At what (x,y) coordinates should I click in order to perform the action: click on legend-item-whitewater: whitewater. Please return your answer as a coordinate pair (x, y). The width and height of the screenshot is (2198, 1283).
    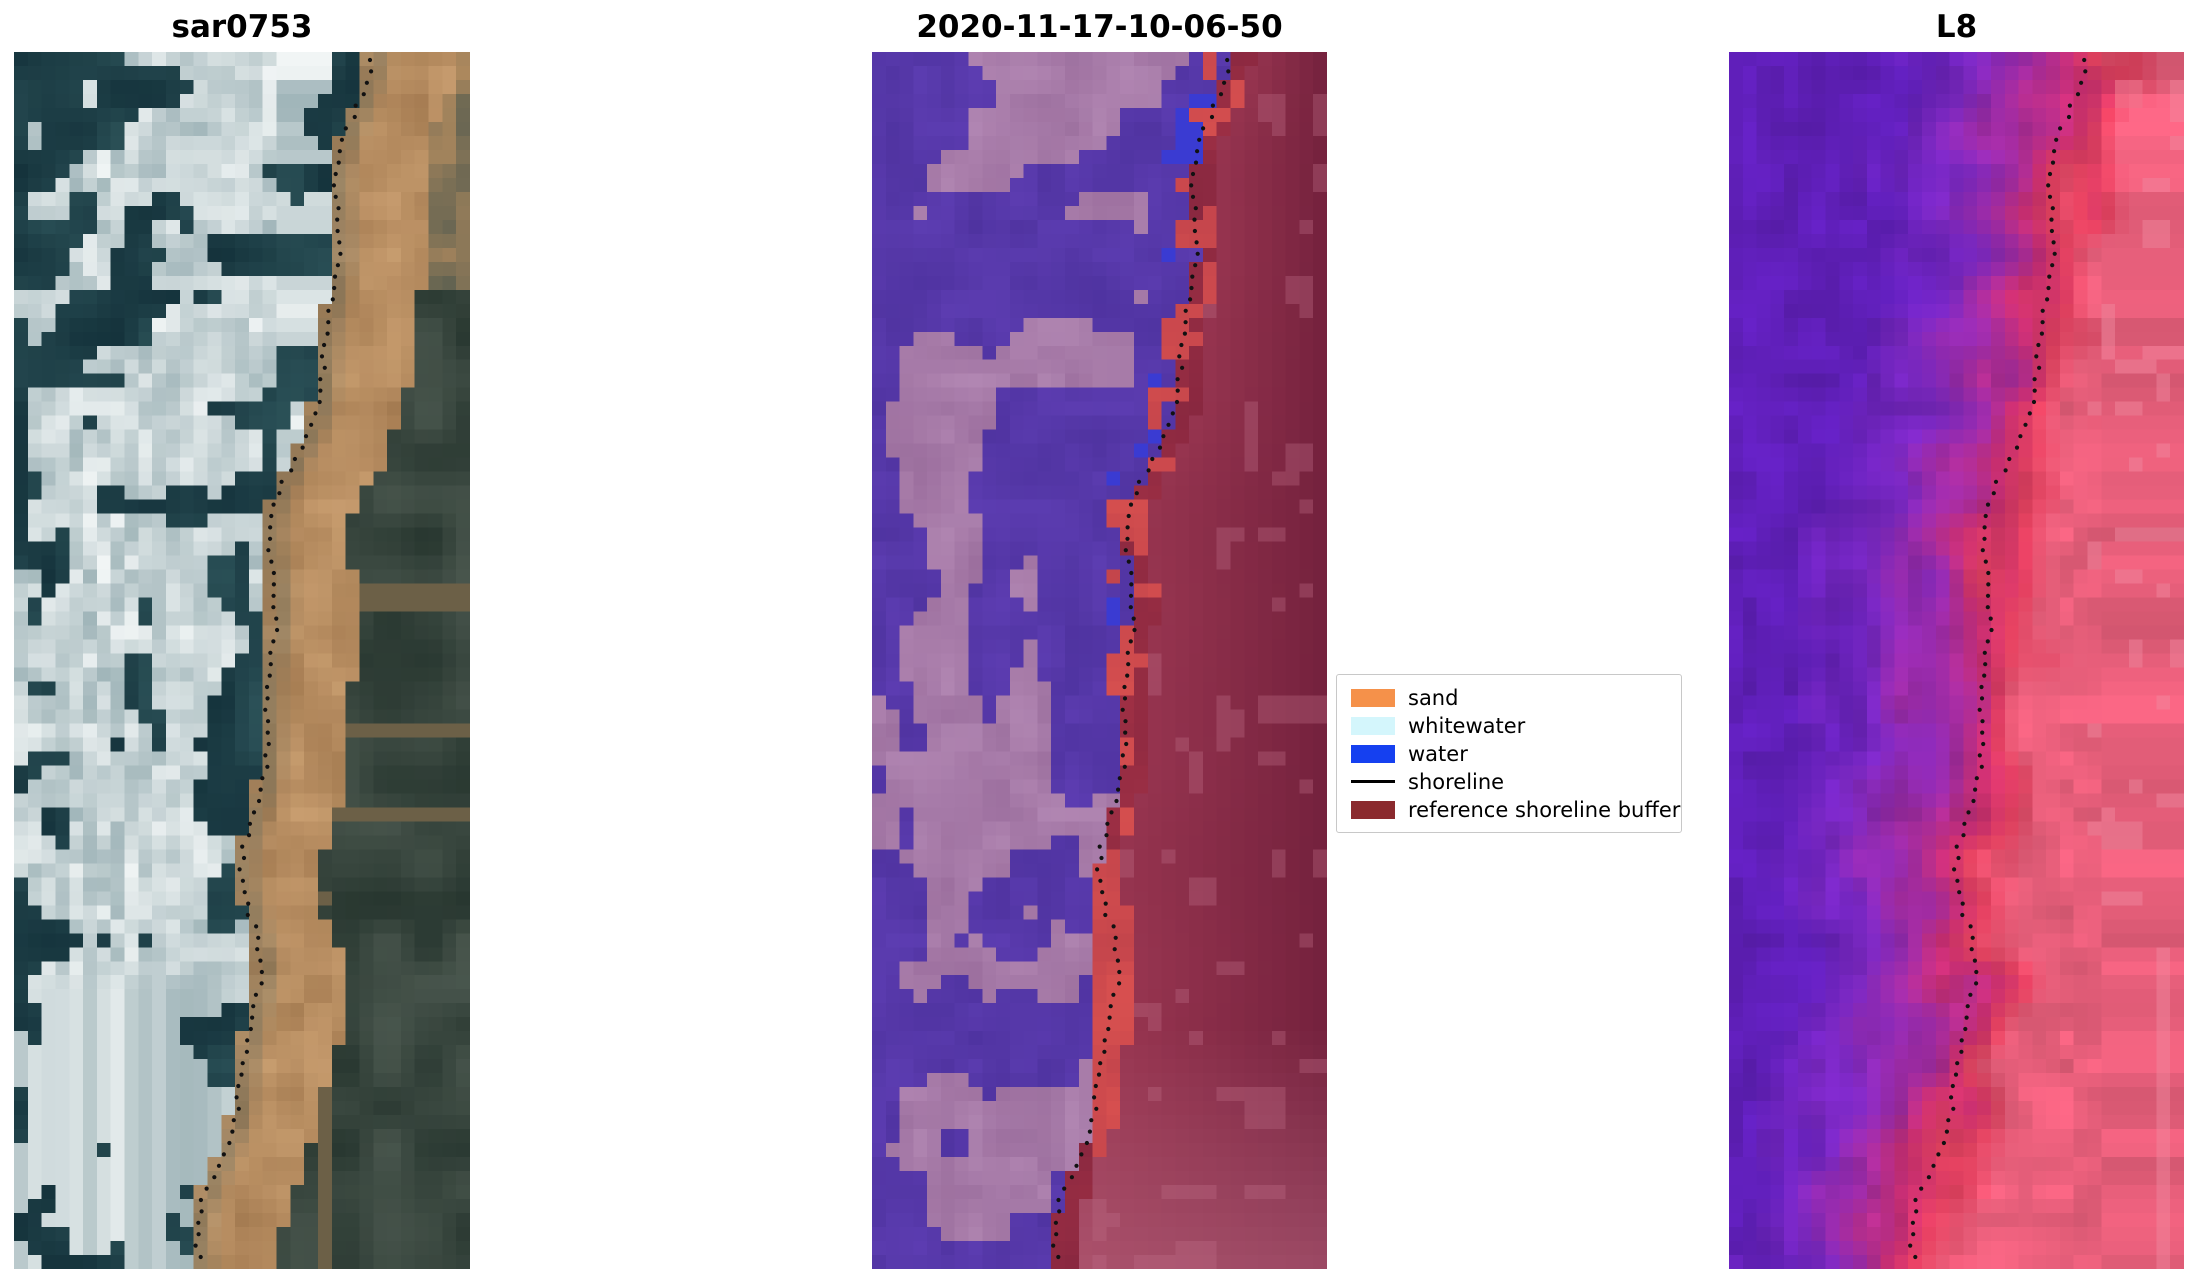
    Looking at the image, I should click on (1509, 725).